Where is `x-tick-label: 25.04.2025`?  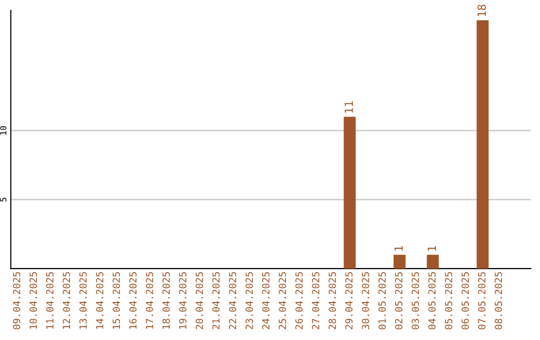 x-tick-label: 25.04.2025 is located at coordinates (282, 301).